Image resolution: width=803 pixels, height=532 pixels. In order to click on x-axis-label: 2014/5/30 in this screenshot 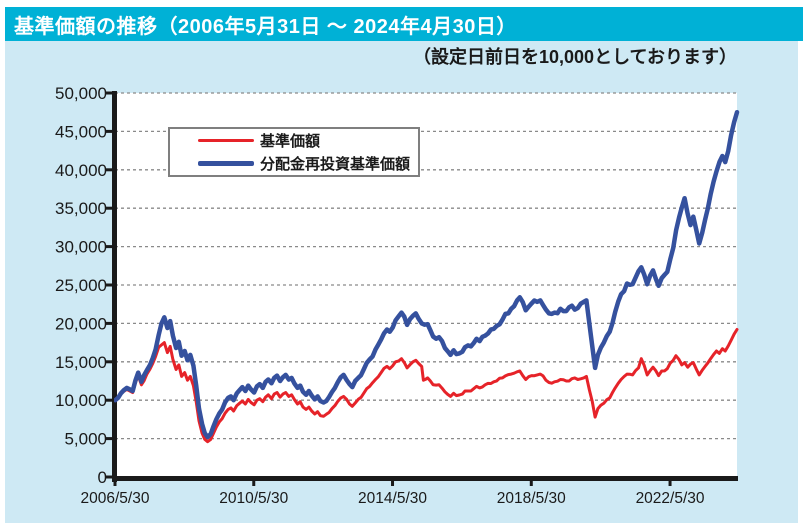, I will do `click(392, 498)`.